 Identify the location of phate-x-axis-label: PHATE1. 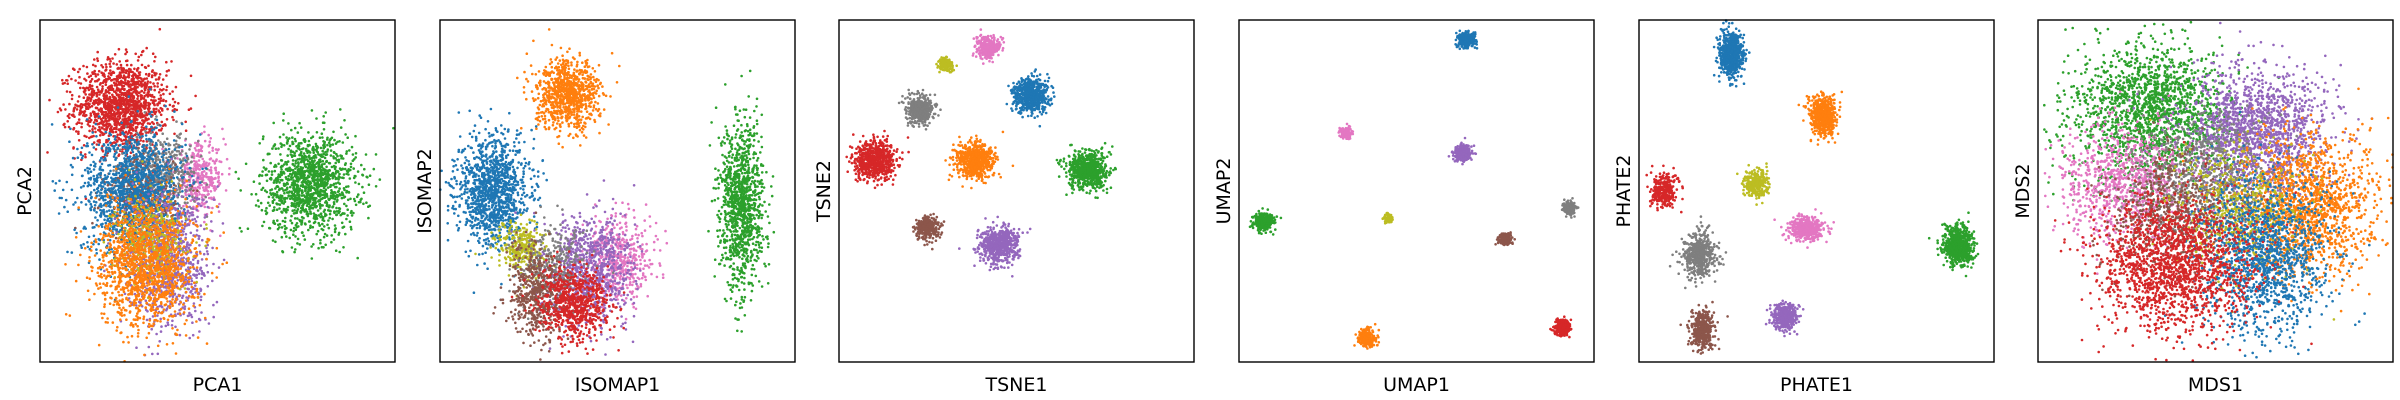
(1816, 385).